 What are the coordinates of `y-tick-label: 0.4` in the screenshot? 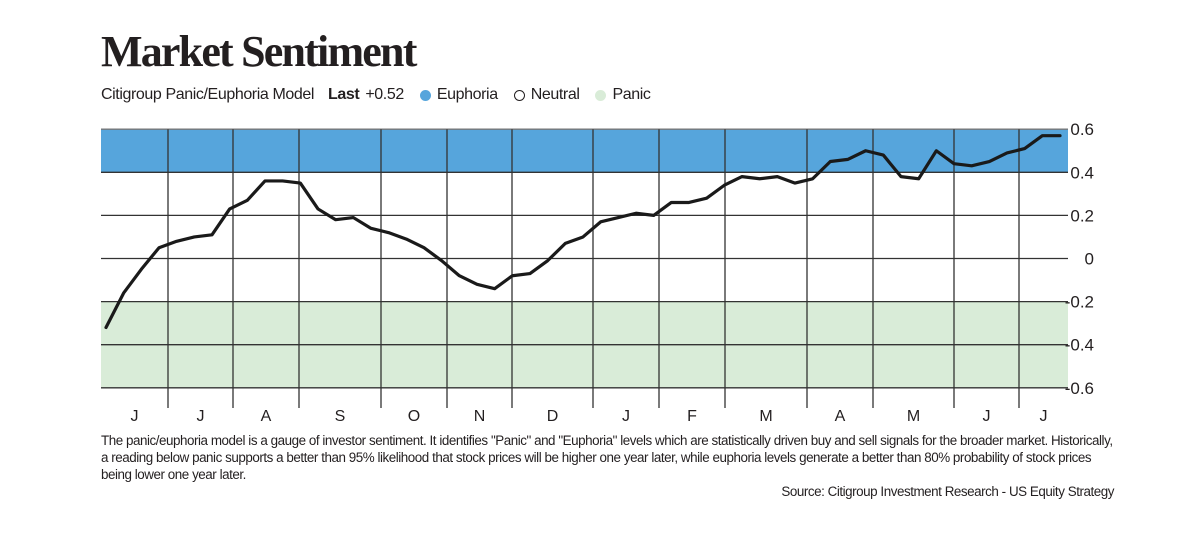 It's located at (1082, 172).